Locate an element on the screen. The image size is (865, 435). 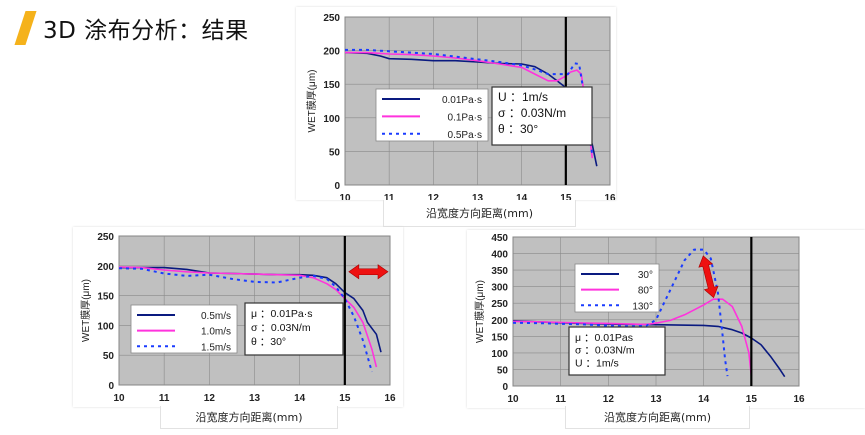
legend-label: 0.5m/s is located at coordinates (216, 316).